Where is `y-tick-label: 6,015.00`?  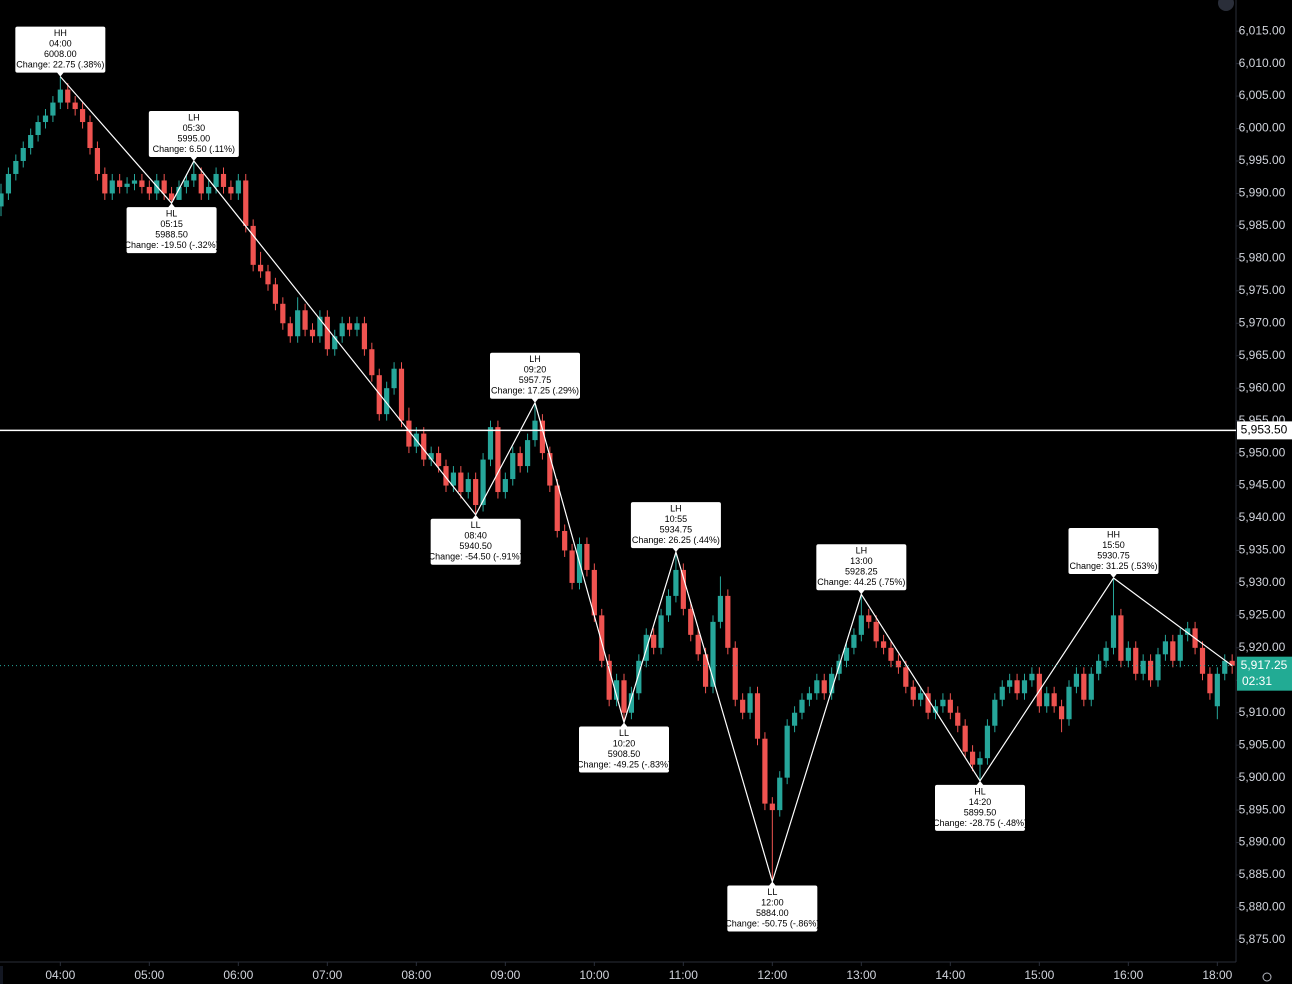 y-tick-label: 6,015.00 is located at coordinates (1262, 30).